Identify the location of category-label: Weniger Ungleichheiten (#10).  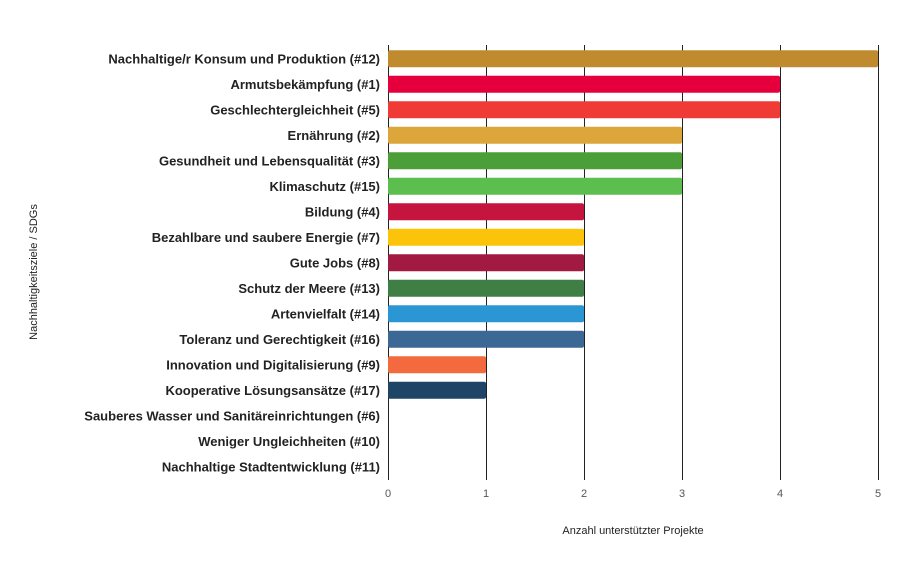
(289, 441).